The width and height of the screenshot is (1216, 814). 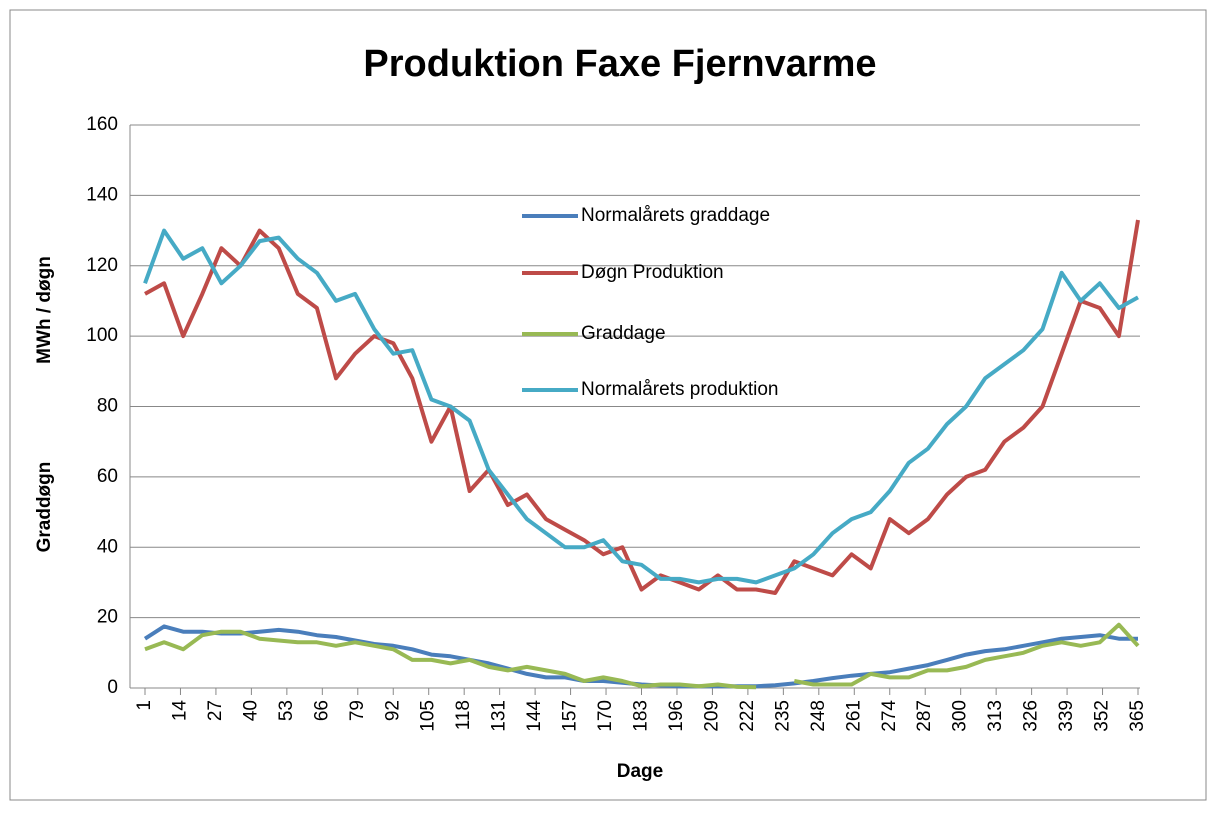 What do you see at coordinates (924, 716) in the screenshot?
I see `x-tick-label: 287` at bounding box center [924, 716].